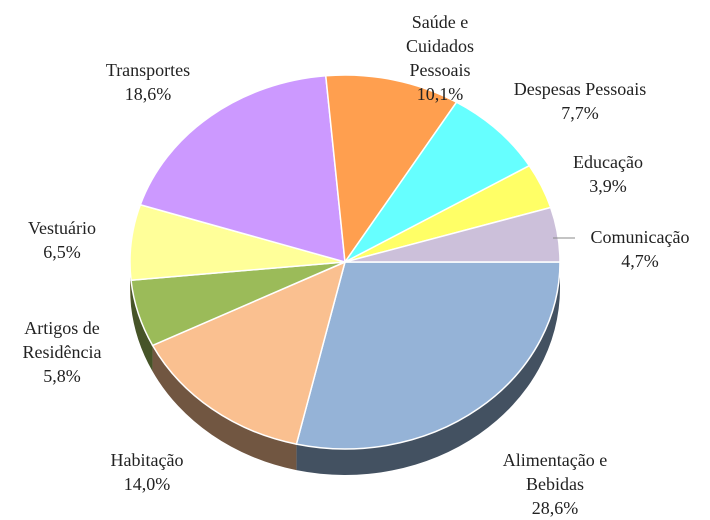  I want to click on value-label: 6,5%, so click(62, 252).